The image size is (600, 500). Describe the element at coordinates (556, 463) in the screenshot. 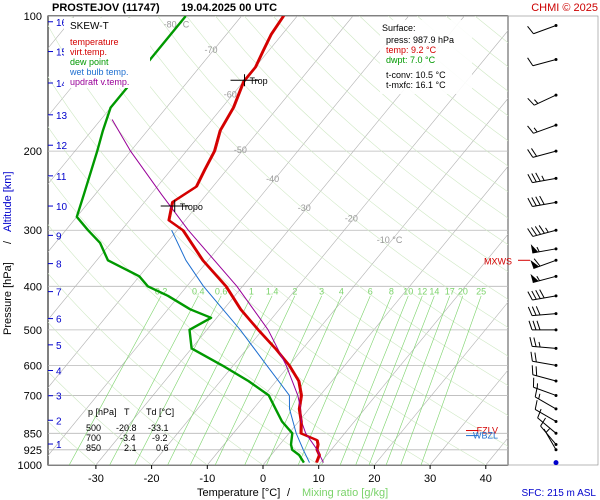

I see `wind-calm-dot` at that location.